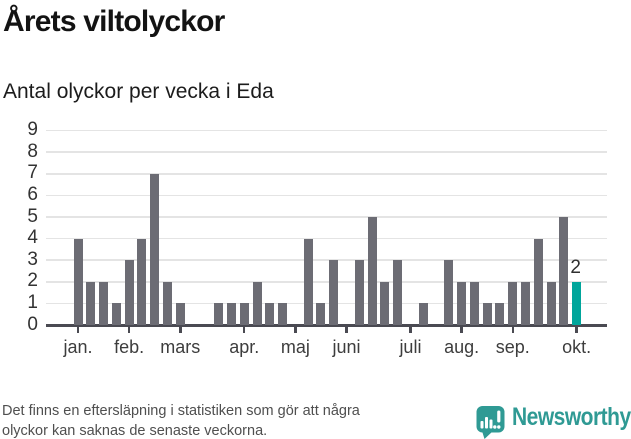 The image size is (631, 439). I want to click on y-tick-label: 8, so click(32, 151).